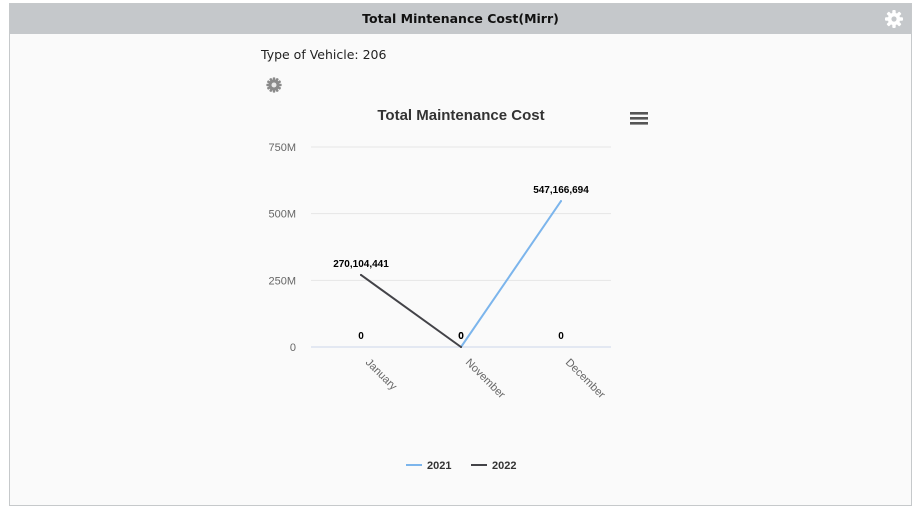  I want to click on y-tick-label: 250M, so click(282, 281).